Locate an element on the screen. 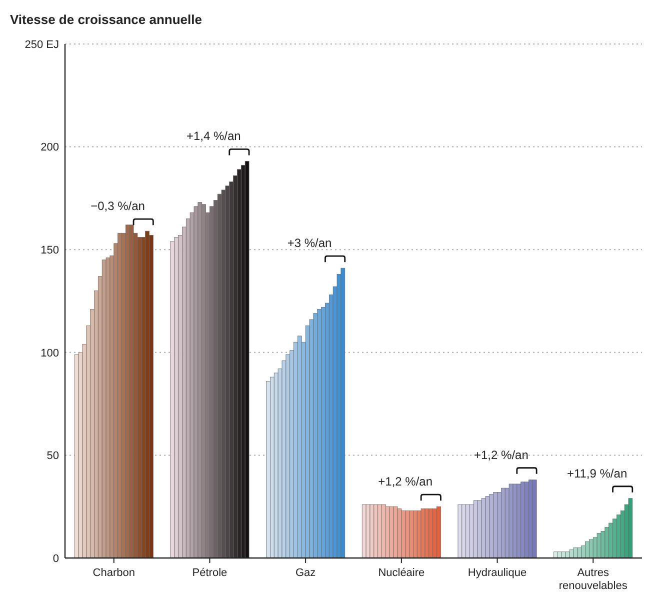  y-tick-label: 200 is located at coordinates (49, 148).